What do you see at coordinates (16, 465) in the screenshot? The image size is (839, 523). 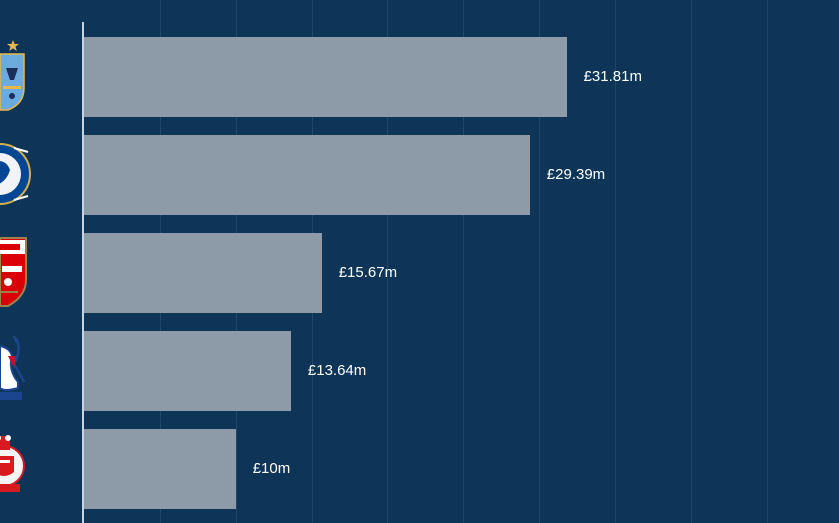 I see `southampton-crest-icon` at bounding box center [16, 465].